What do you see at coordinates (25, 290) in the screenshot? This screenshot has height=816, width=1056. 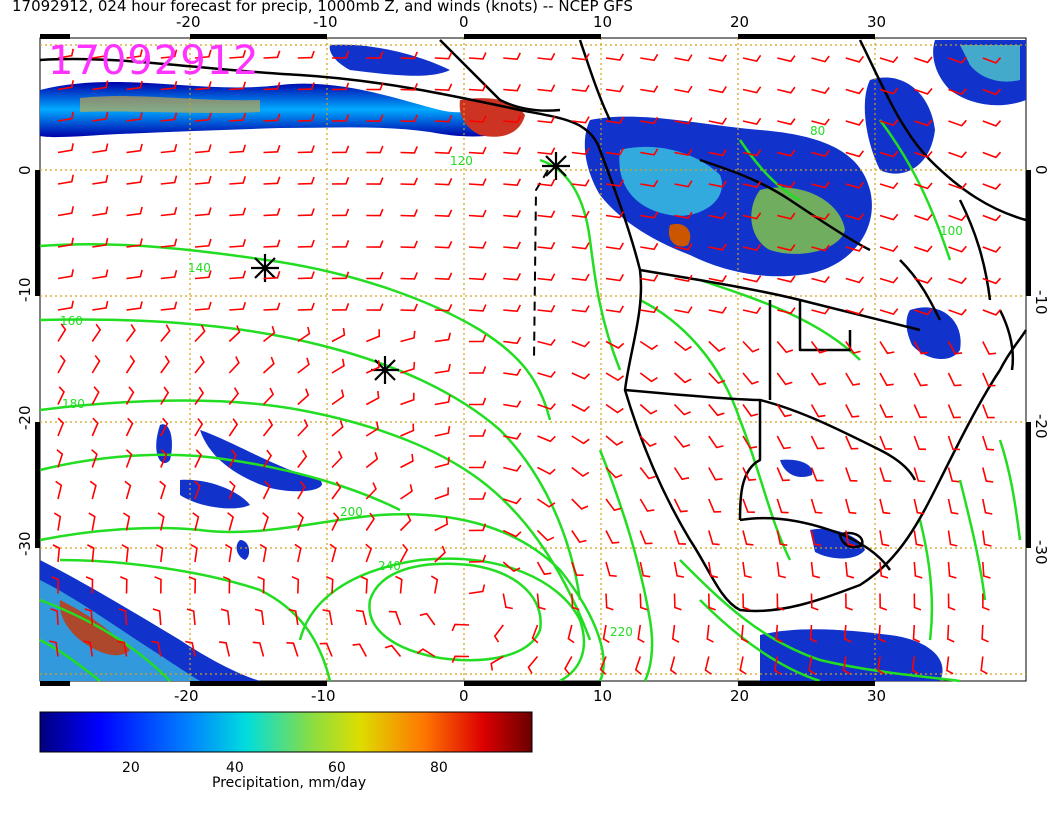 I see `lat-label: -10` at bounding box center [25, 290].